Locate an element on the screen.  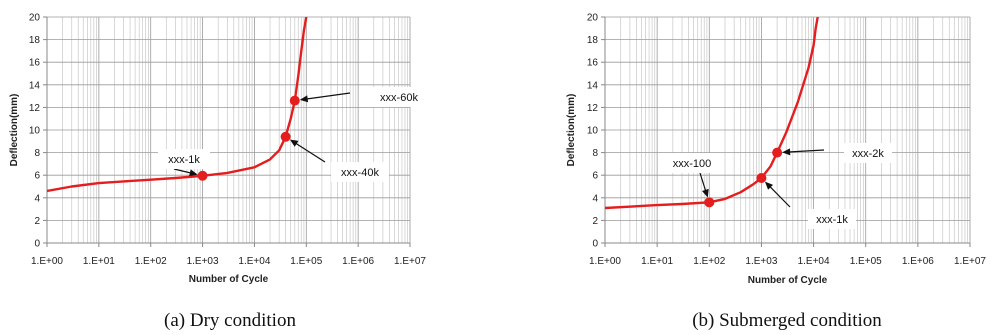
annotation-label: xxx-2k is located at coordinates (868, 154).